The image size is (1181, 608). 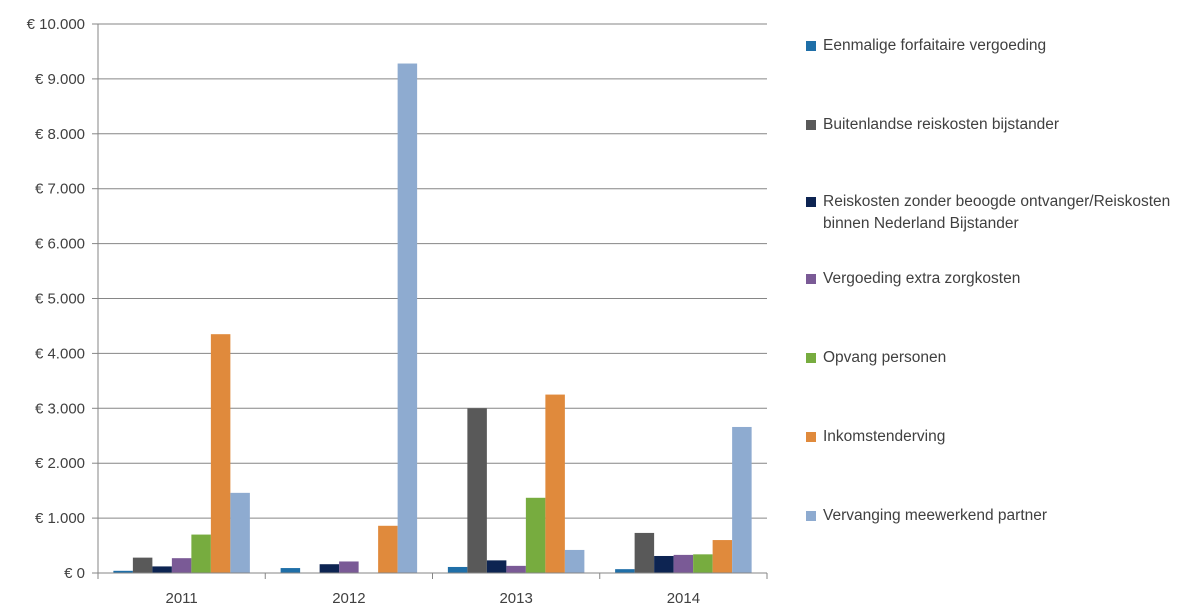 What do you see at coordinates (935, 45) in the screenshot?
I see `legend-label: Eenmalige forfaitaire vergoeding` at bounding box center [935, 45].